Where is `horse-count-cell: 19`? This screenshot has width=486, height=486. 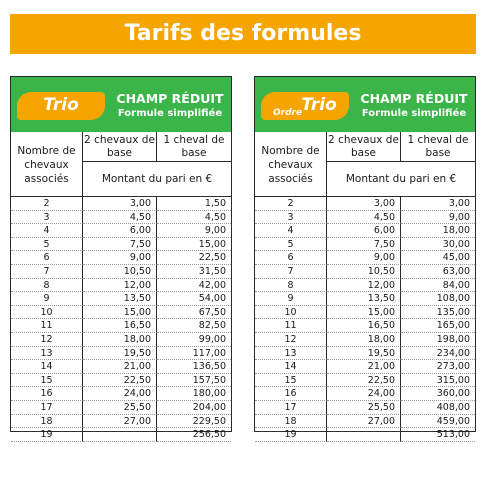 horse-count-cell: 19 is located at coordinates (291, 435).